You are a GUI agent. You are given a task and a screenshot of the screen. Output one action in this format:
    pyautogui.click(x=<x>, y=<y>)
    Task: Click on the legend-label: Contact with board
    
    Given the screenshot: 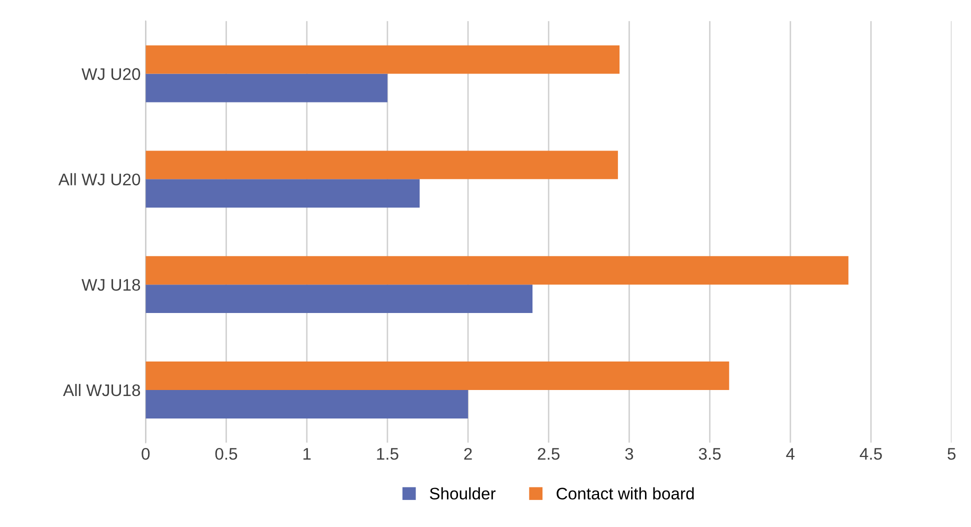 What is the action you would take?
    pyautogui.click(x=625, y=493)
    